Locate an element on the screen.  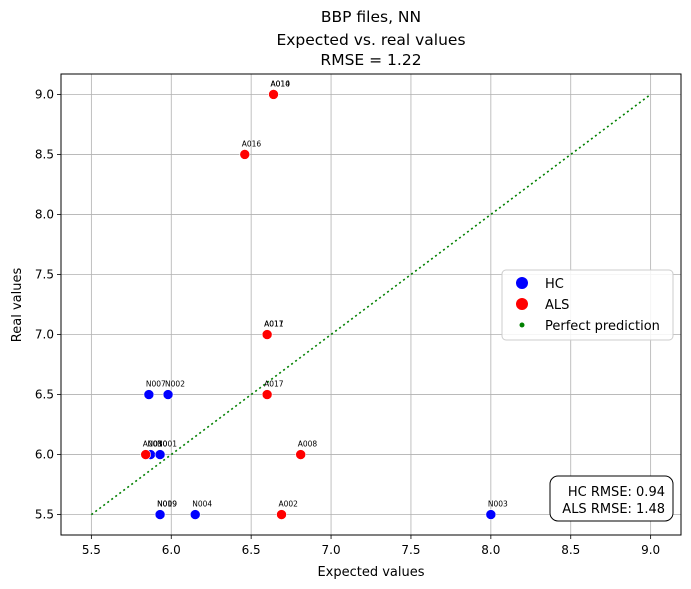
rmse-box: HC RMSE: 0.94 ALS RMSE: 1.48 is located at coordinates (611, 498).